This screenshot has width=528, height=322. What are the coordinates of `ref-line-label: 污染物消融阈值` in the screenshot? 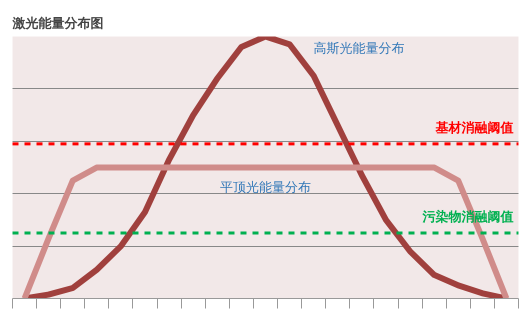 It's located at (468, 217).